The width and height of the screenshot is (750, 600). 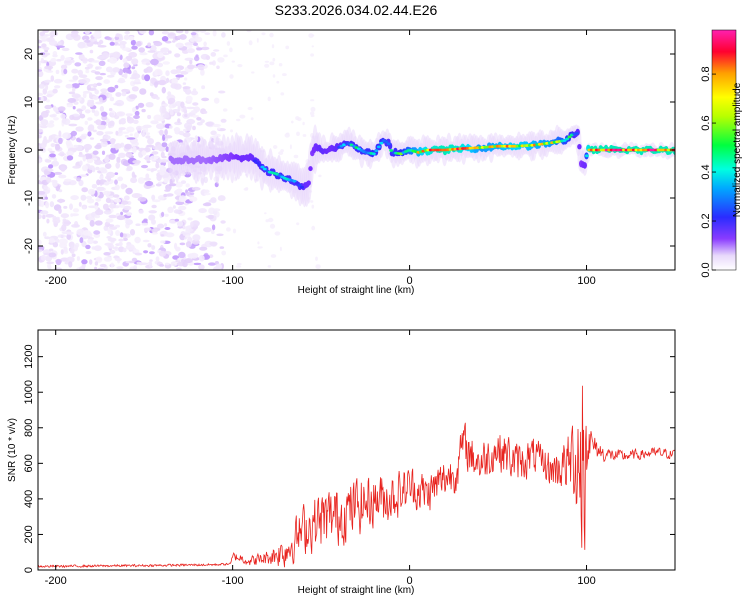 I want to click on x-tick-label: -100, so click(x=233, y=581).